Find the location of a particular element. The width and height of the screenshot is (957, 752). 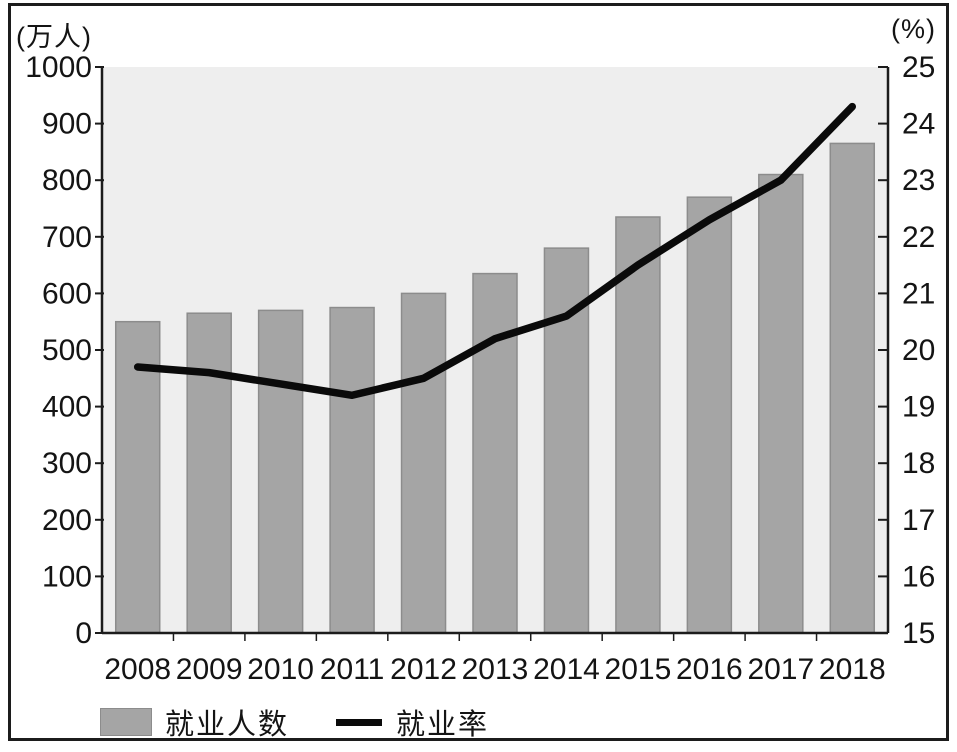

bar-2008 is located at coordinates (137, 477).